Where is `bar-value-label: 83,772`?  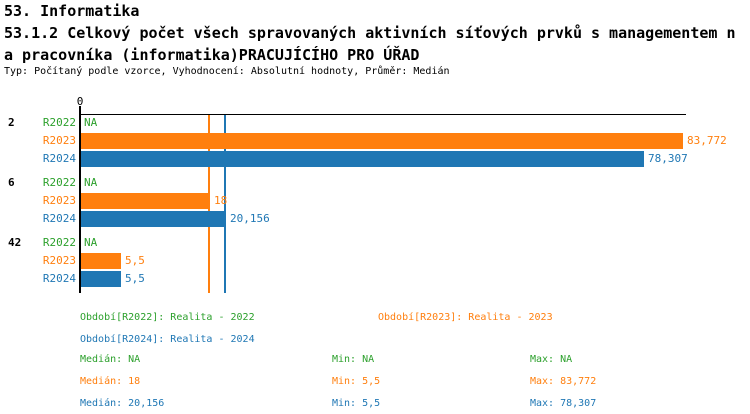
bar-value-label: 83,772 is located at coordinates (707, 140).